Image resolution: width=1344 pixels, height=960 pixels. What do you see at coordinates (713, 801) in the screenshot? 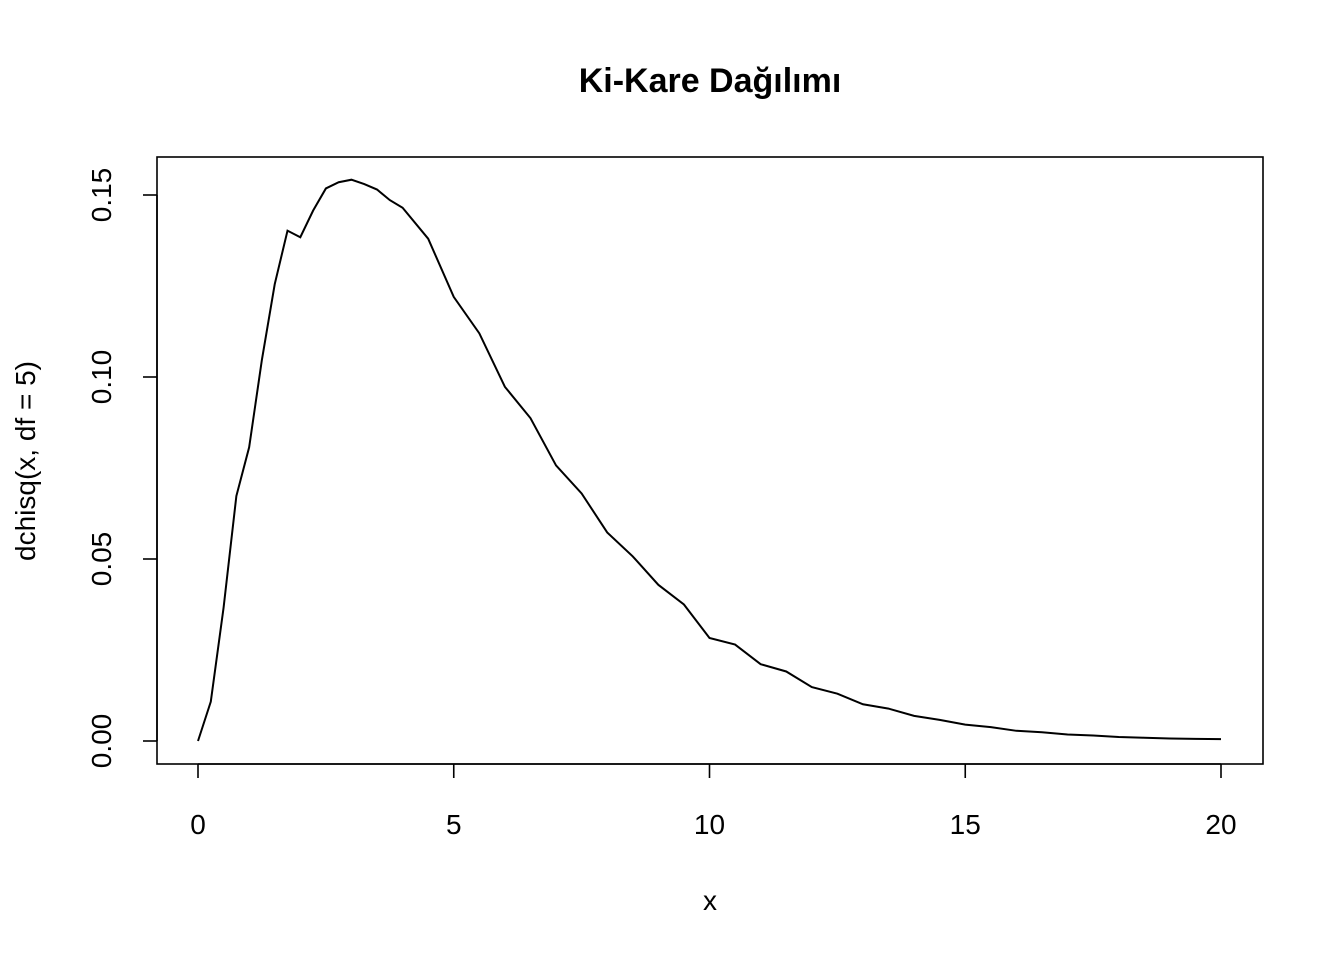
I see `x-axis: 0 5 10 15 20` at bounding box center [713, 801].